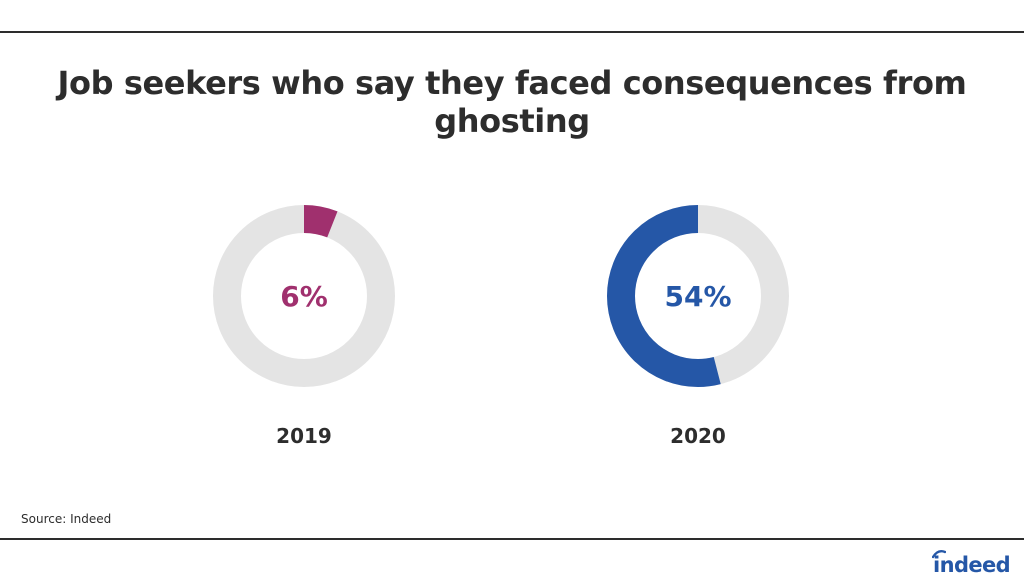 The height and width of the screenshot is (587, 1024). I want to click on source-note: Source: Indeed, so click(66, 519).